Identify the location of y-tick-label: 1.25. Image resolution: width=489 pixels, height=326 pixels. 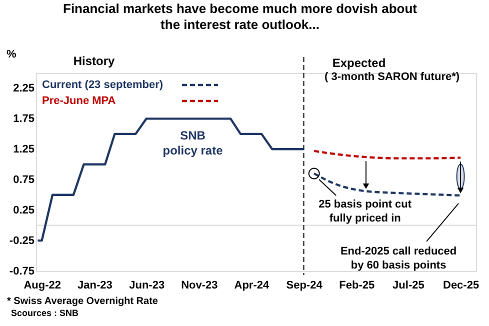
(23, 150).